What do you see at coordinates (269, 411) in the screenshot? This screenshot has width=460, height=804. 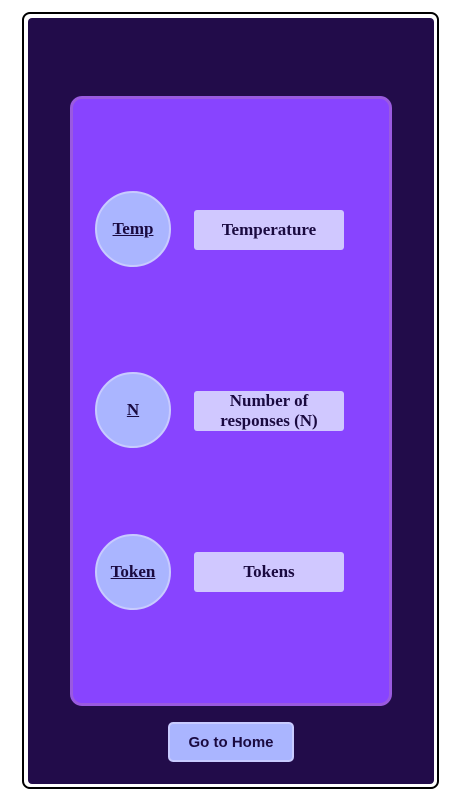 I see `number-of-responses-label: Number of responses (N)` at bounding box center [269, 411].